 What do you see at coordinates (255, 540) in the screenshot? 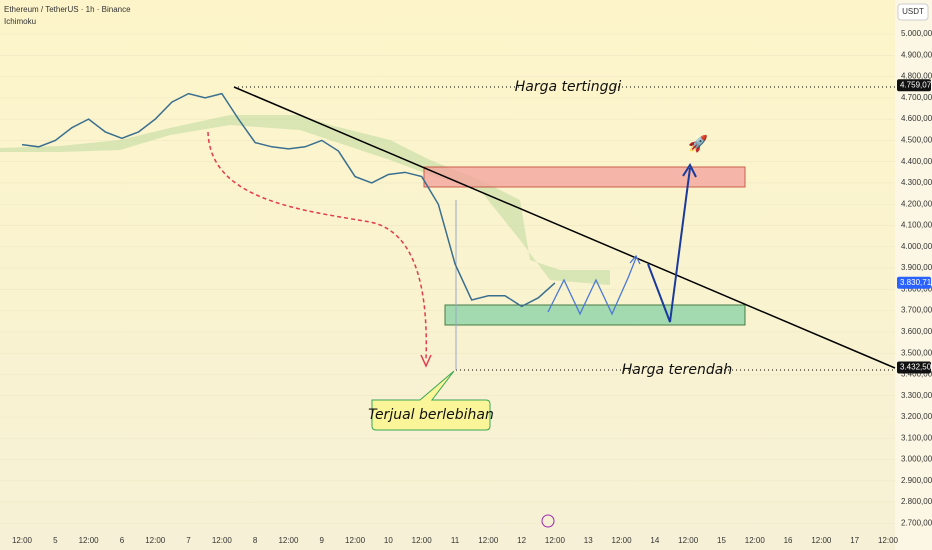
I see `x-tick-label: 8` at bounding box center [255, 540].